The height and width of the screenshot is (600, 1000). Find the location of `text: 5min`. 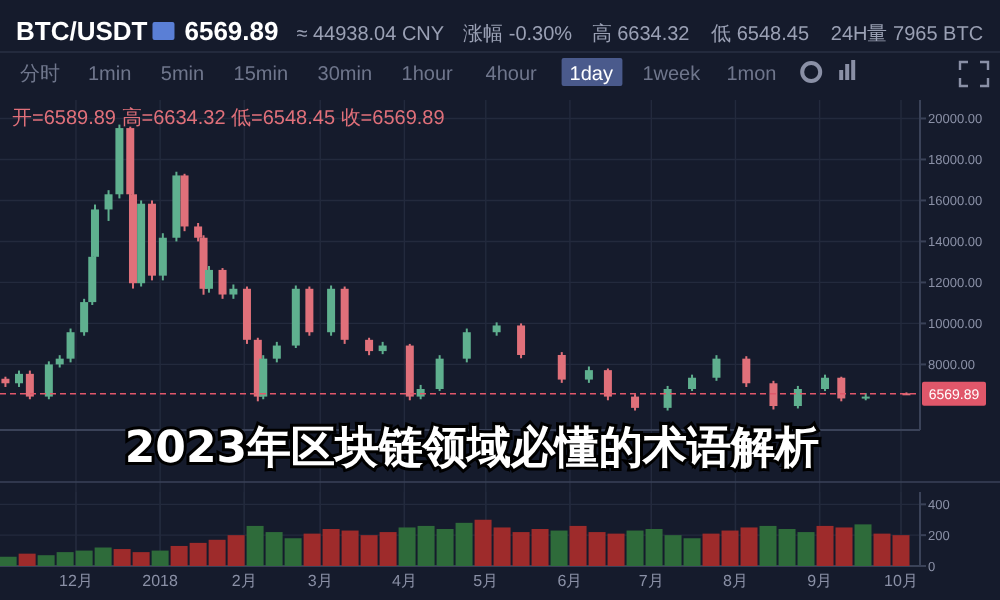

text: 5min is located at coordinates (182, 75).